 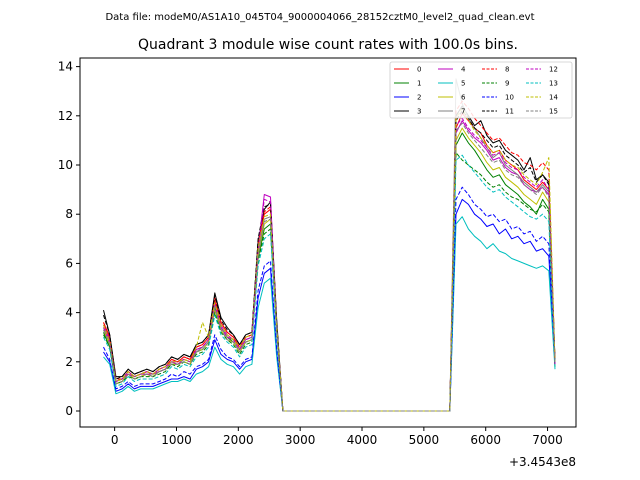 What do you see at coordinates (69, 214) in the screenshot?
I see `y-tick-label: 8` at bounding box center [69, 214].